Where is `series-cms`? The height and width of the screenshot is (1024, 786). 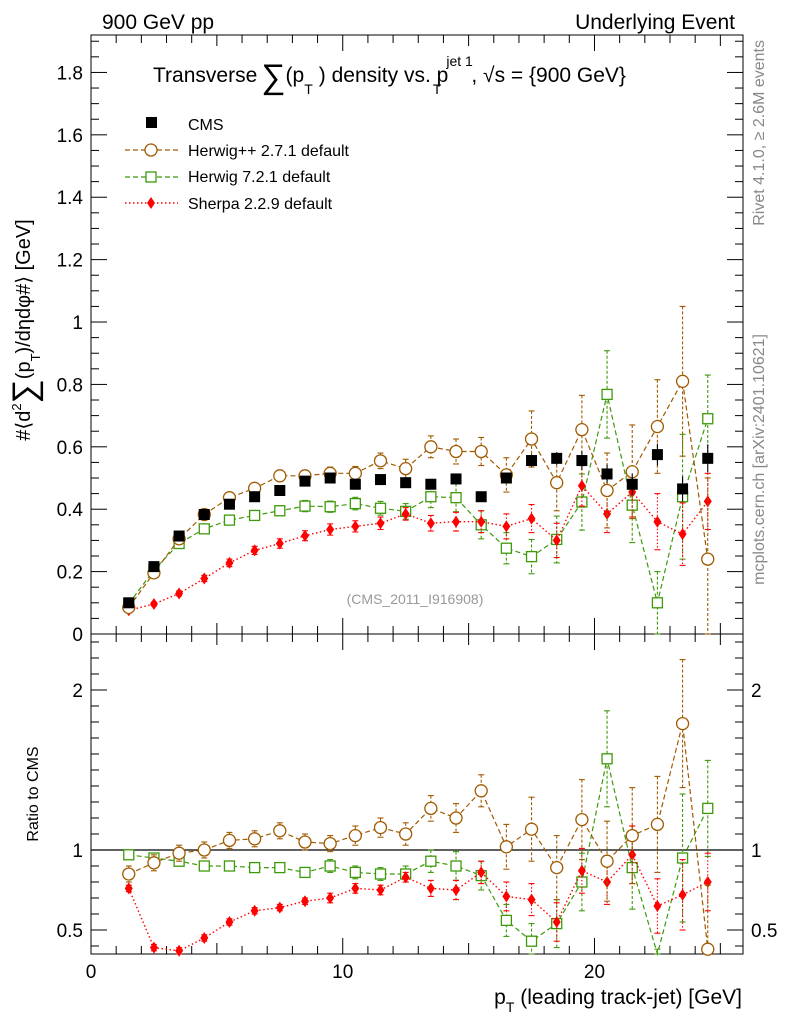
series-cms is located at coordinates (418, 526).